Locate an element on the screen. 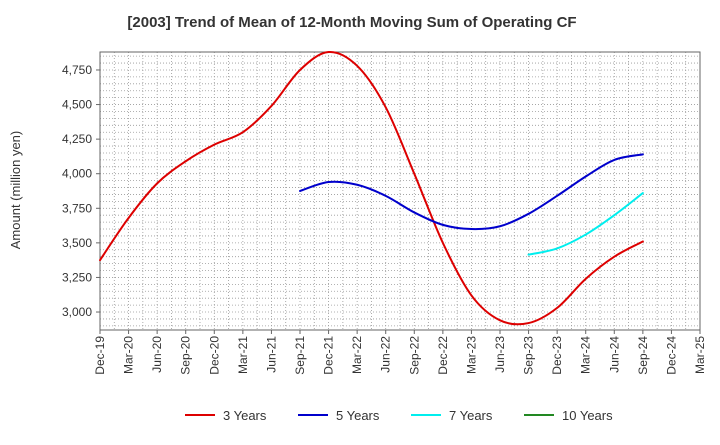 The image size is (720, 445). y-tick-label: 4,000 is located at coordinates (77, 174).